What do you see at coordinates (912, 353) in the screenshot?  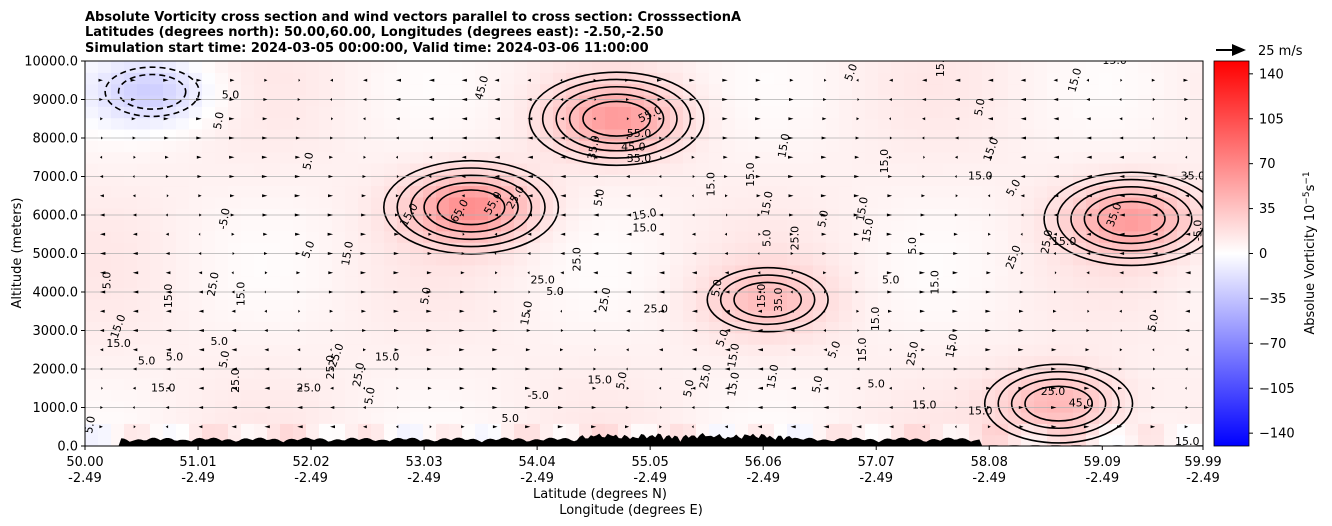 I see `contour-label: 25.0` at bounding box center [912, 353].